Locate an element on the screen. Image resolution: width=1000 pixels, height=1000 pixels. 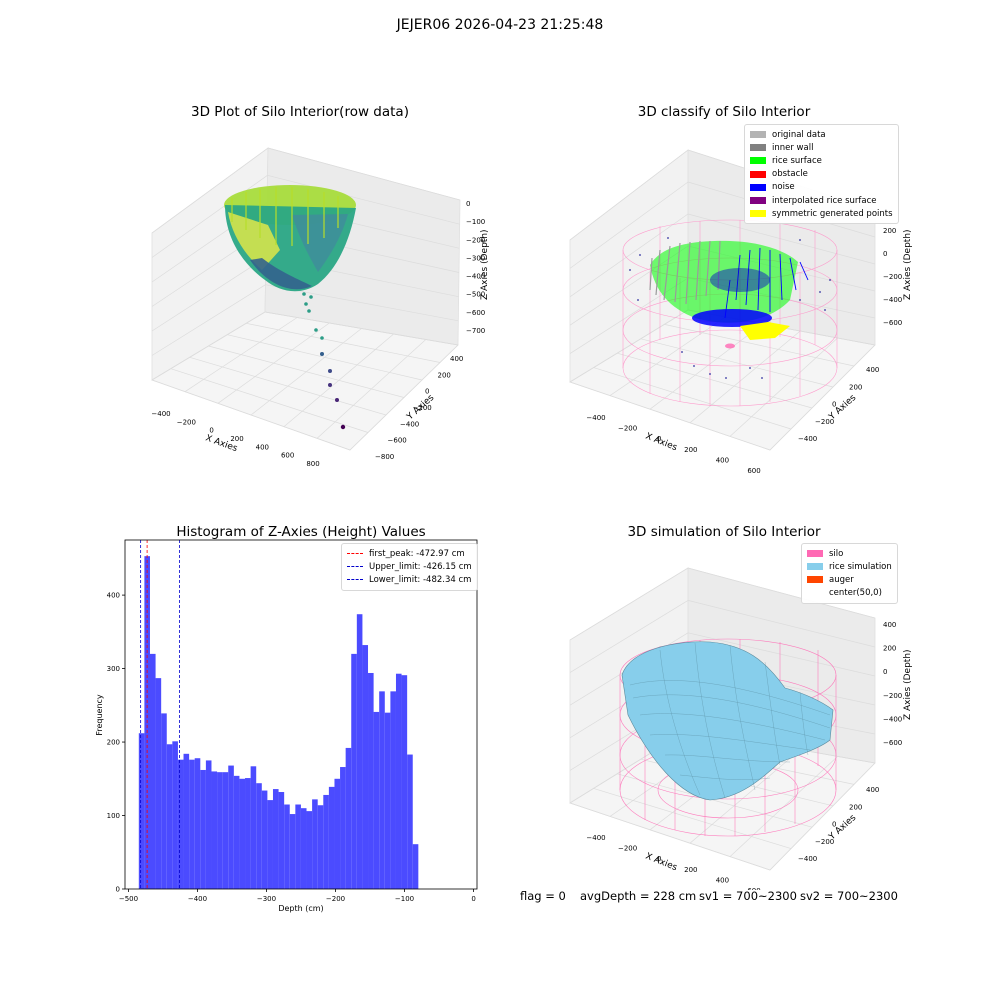
classify-points is located at coordinates (730, 308).